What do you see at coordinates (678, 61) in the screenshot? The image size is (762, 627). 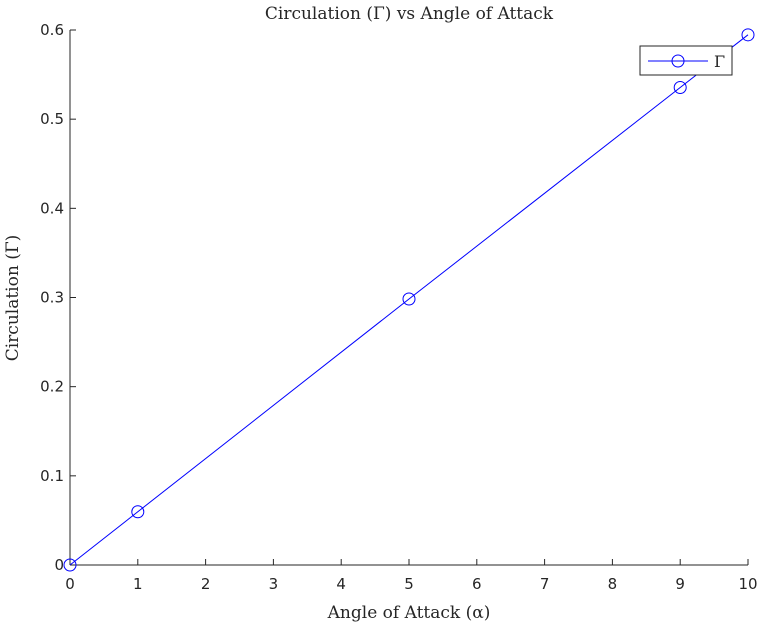 I see `legend-marker` at bounding box center [678, 61].